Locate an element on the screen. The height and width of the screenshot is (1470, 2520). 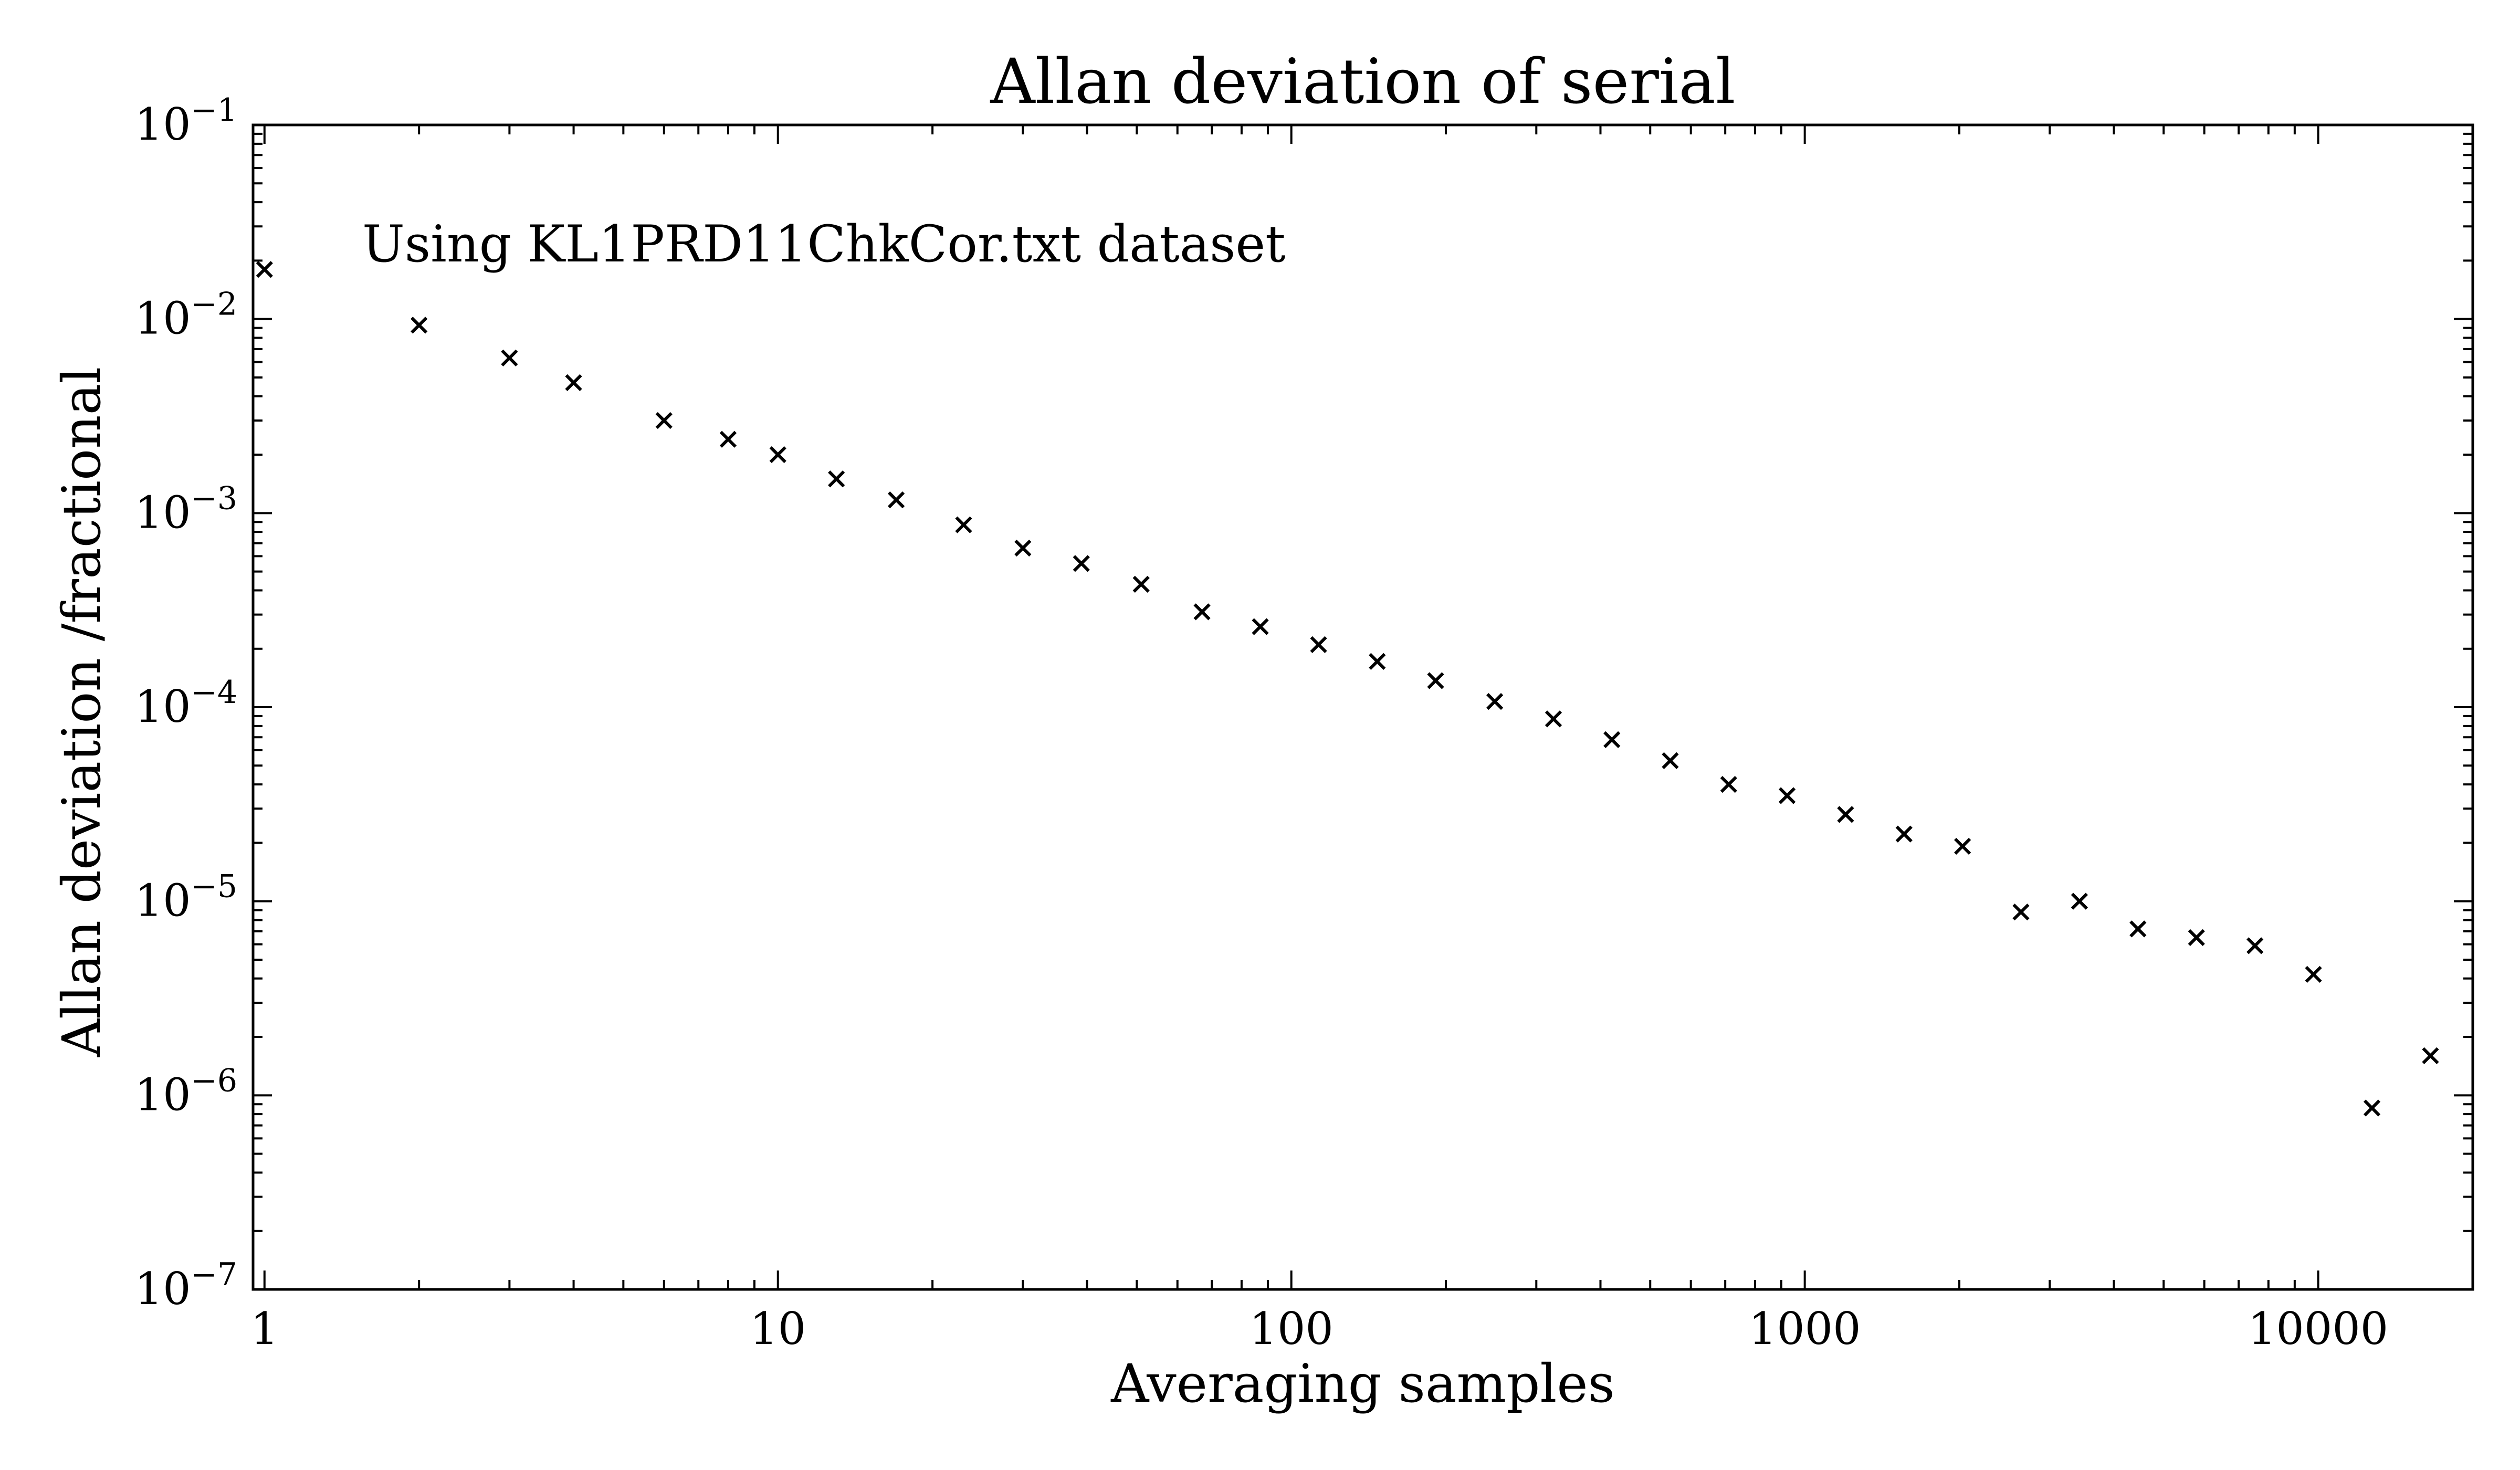
y-tick-label: 10⁻⁵ is located at coordinates (186, 897).